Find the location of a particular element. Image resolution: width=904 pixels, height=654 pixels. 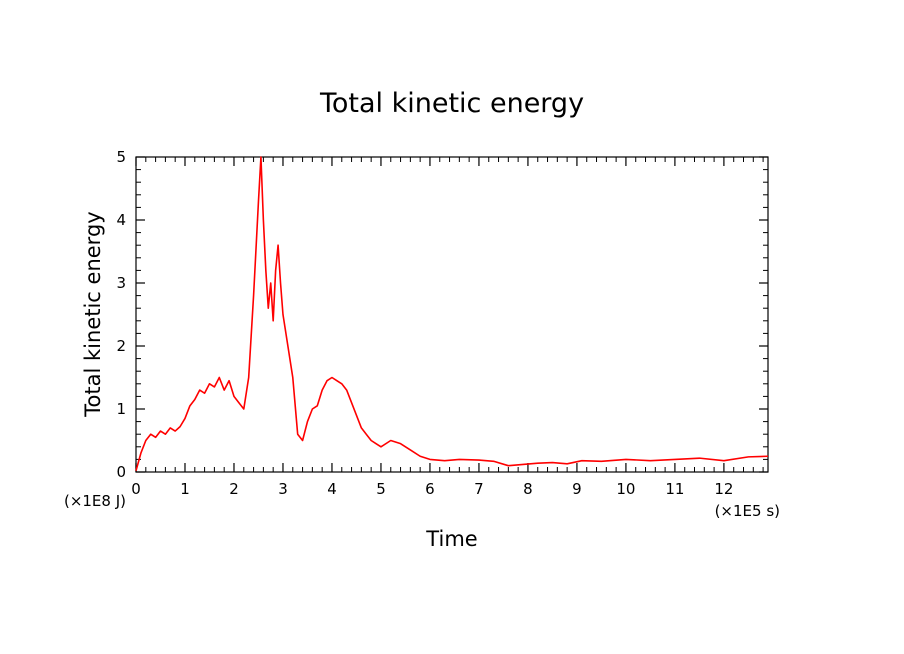

y-tick-label: 1 is located at coordinates (121, 409).